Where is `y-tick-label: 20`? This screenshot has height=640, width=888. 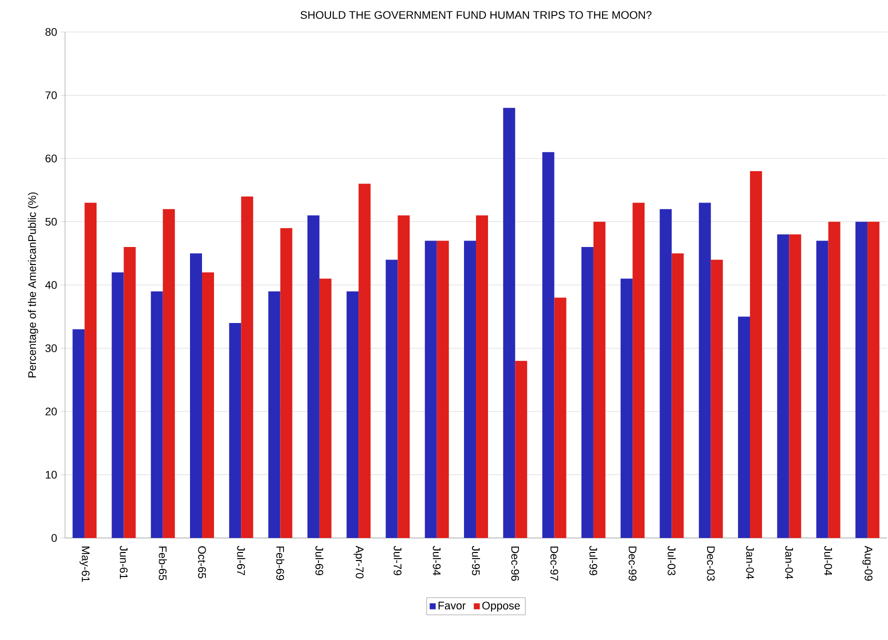
y-tick-label: 20 is located at coordinates (51, 412).